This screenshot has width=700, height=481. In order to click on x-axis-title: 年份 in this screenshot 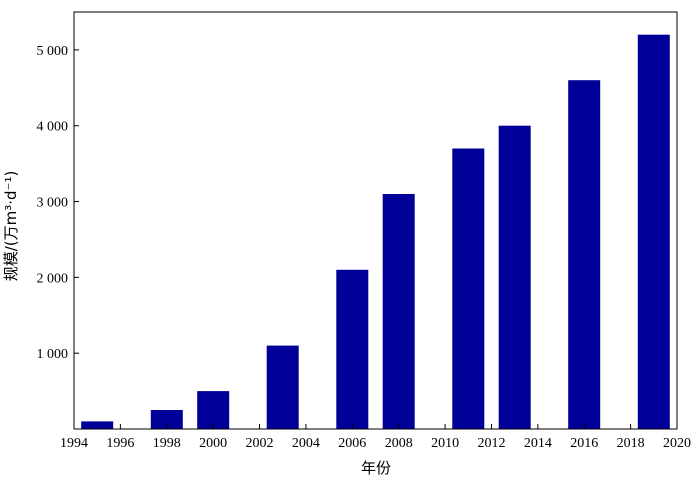, I will do `click(376, 468)`.